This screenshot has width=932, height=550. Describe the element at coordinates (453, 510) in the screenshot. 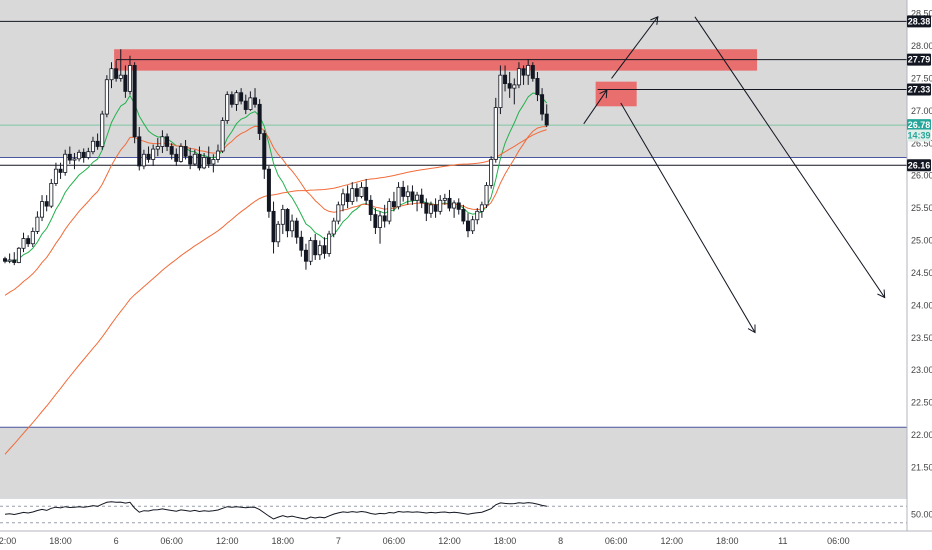

I see `oscillator-pane` at that location.